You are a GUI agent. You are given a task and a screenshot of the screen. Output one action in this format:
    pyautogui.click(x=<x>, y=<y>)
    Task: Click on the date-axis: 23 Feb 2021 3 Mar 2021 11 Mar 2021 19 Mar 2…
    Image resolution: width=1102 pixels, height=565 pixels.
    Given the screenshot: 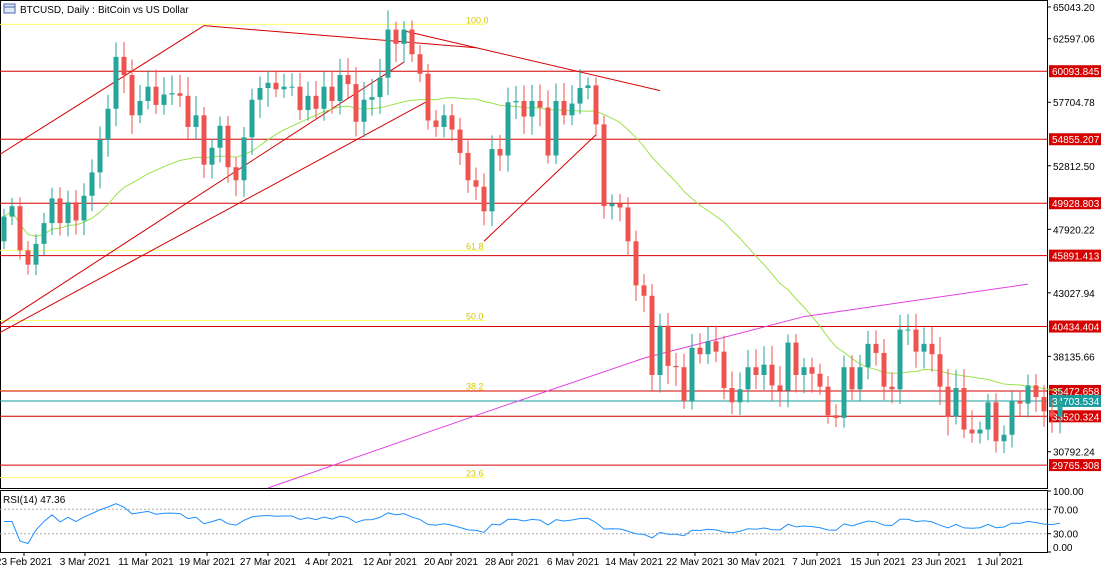 What is the action you would take?
    pyautogui.click(x=512, y=558)
    